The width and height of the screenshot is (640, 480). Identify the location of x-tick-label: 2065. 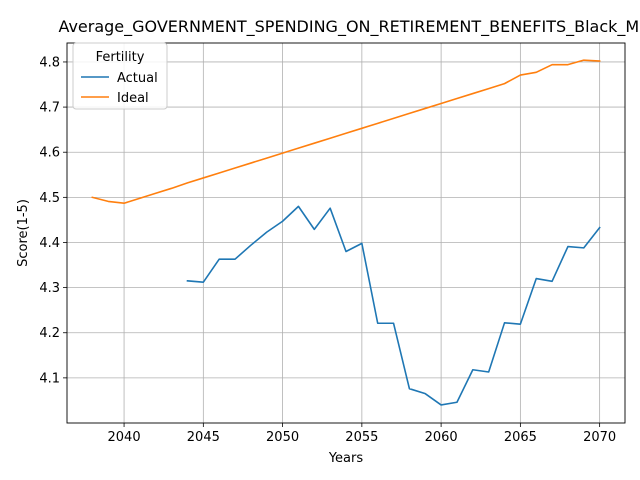
(520, 437).